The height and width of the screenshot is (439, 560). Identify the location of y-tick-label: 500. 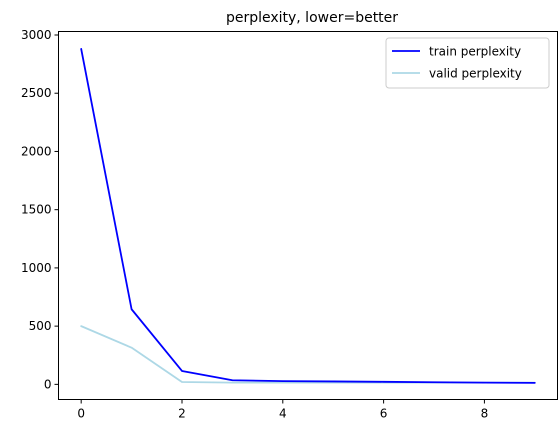
(40, 326).